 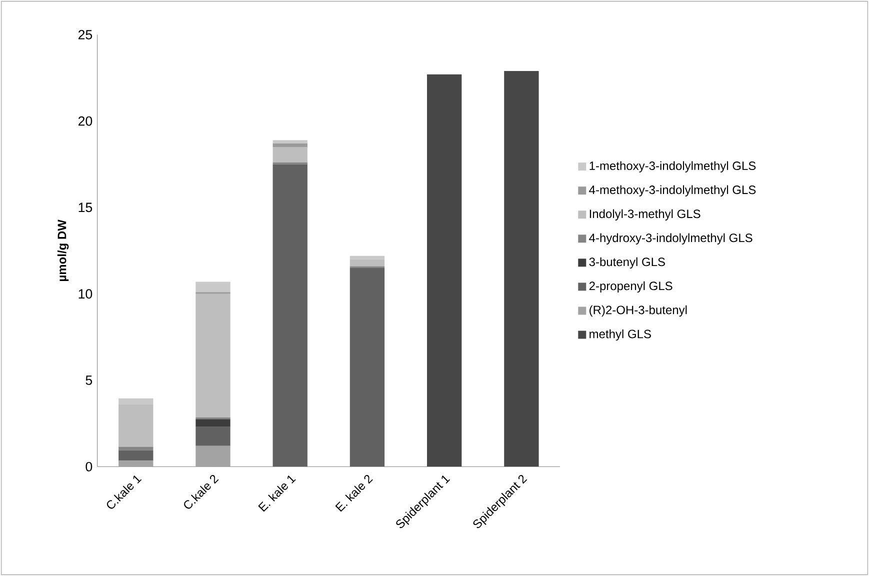 I want to click on y-tick-label: 25, so click(x=85, y=35).